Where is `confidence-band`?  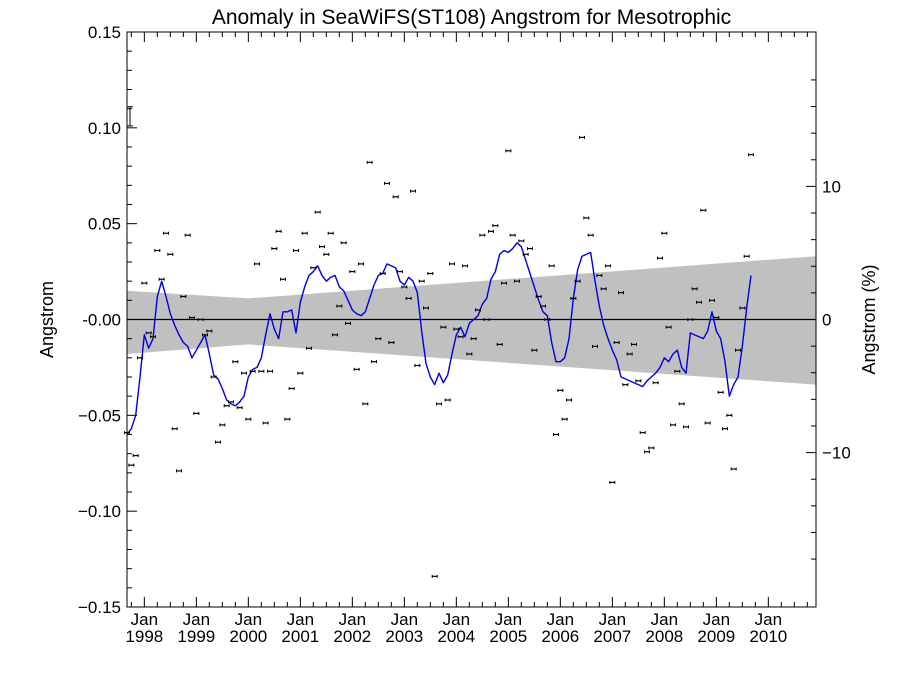
confidence-band is located at coordinates (471, 320).